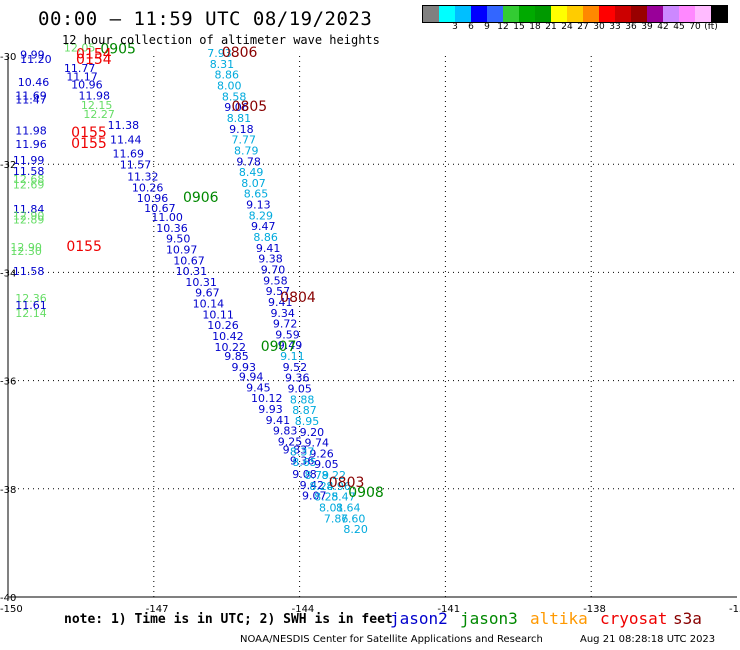 The image size is (740, 650). I want to click on swh-value: 10.36, so click(172, 228).